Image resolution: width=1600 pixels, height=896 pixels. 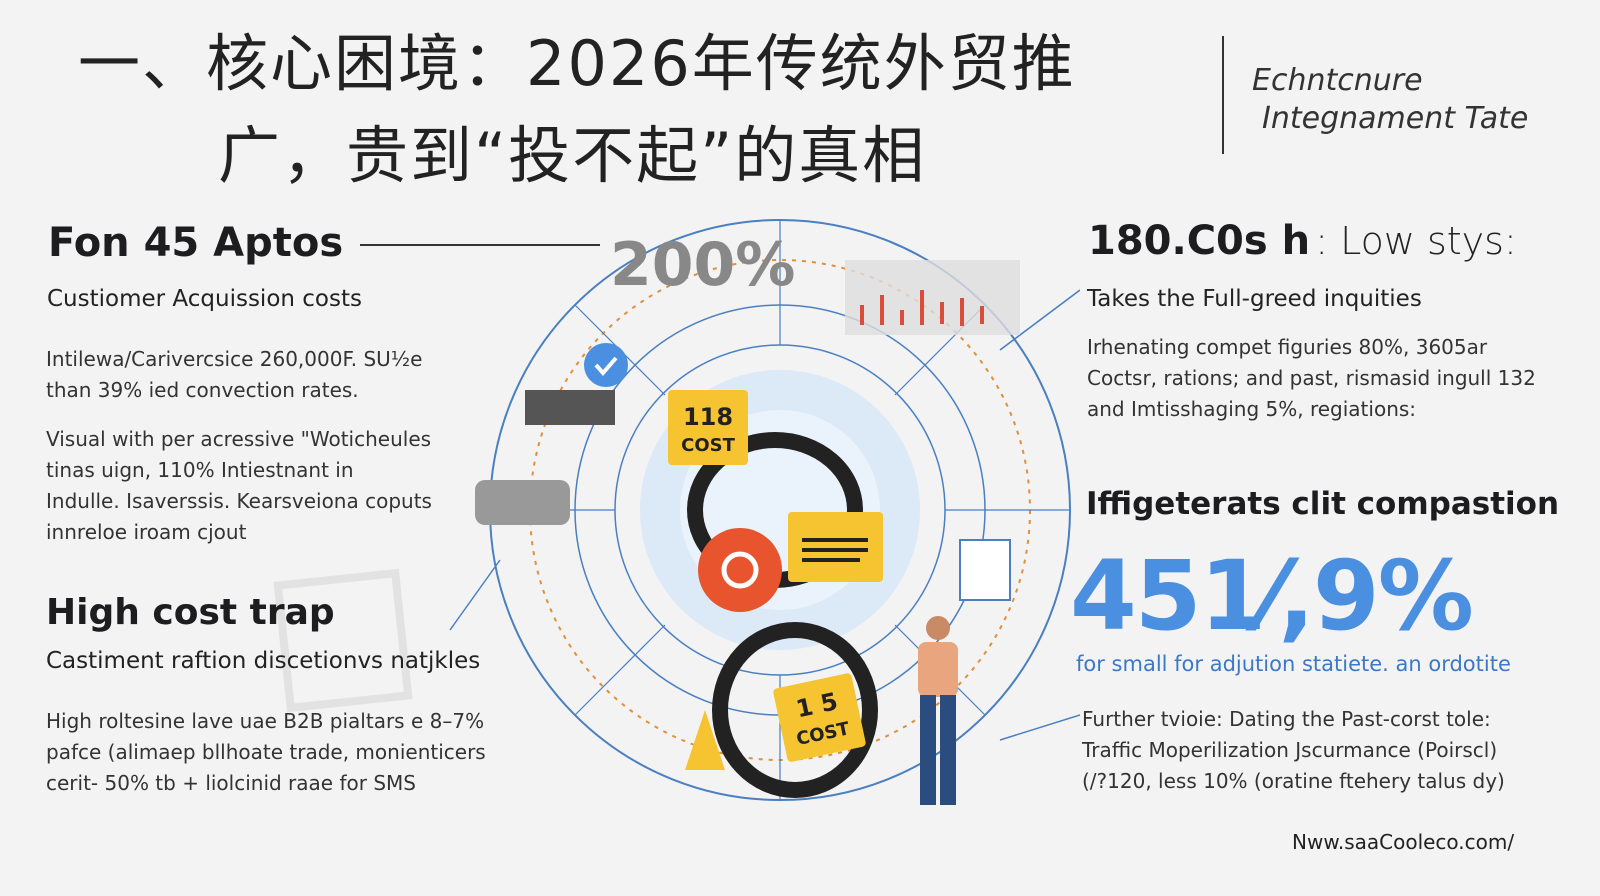 I want to click on left-heading-2: High cost trap, so click(x=190, y=612).